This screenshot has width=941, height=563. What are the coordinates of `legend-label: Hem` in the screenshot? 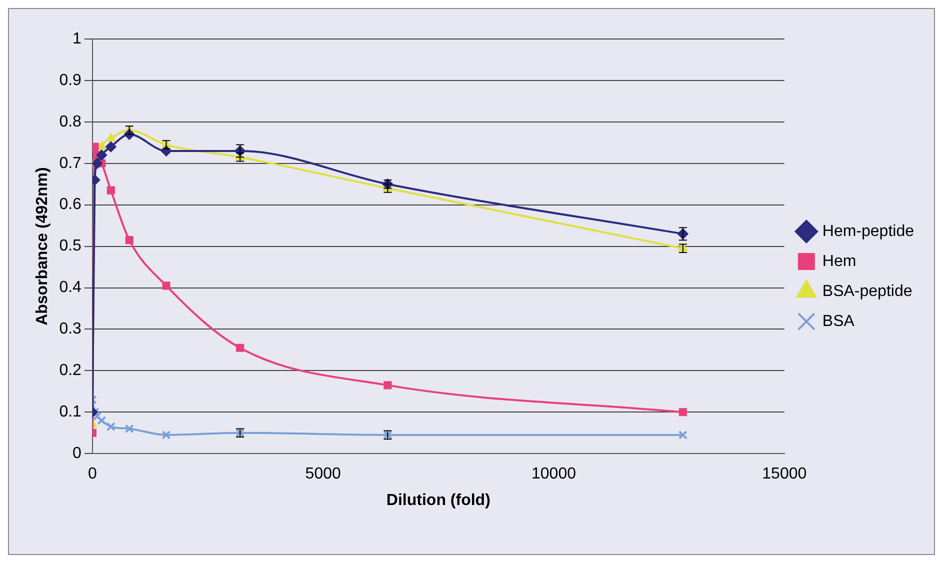 It's located at (839, 261).